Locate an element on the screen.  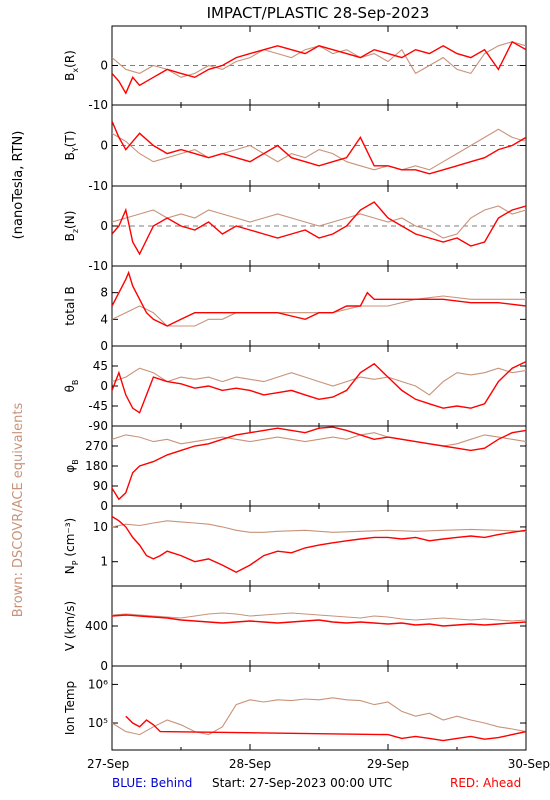
y-label-tail-np: (cm⁻³) is located at coordinates (70, 539).